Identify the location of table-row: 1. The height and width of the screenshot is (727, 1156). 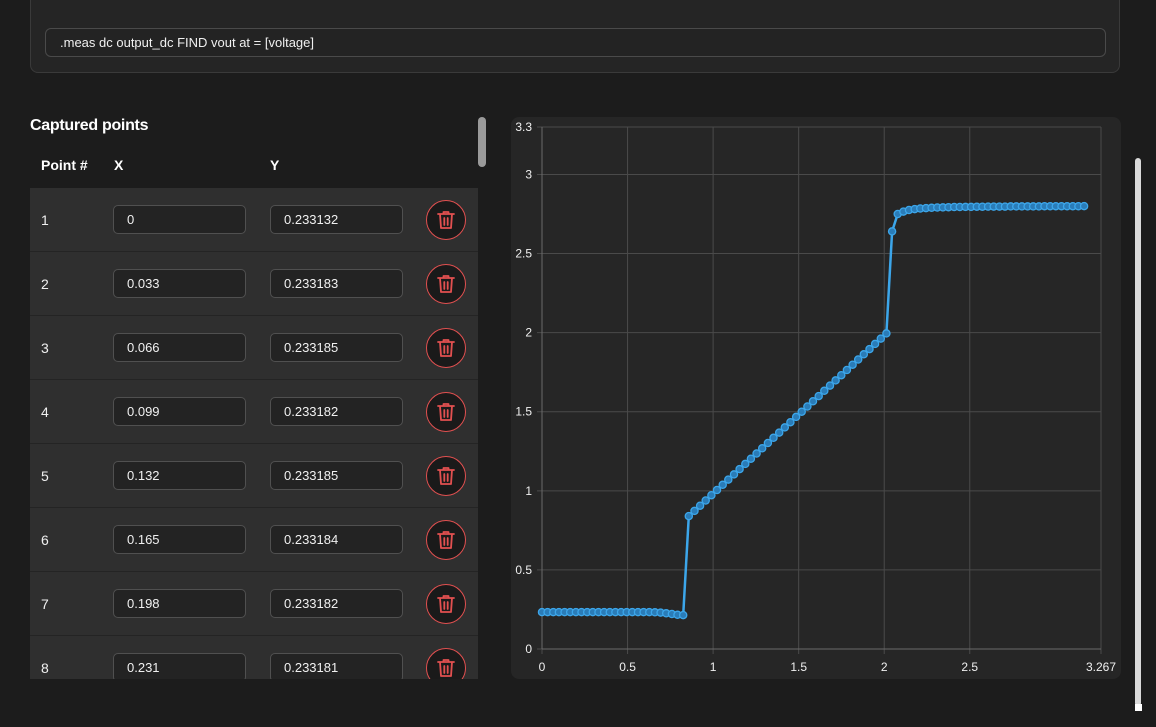
(254, 220).